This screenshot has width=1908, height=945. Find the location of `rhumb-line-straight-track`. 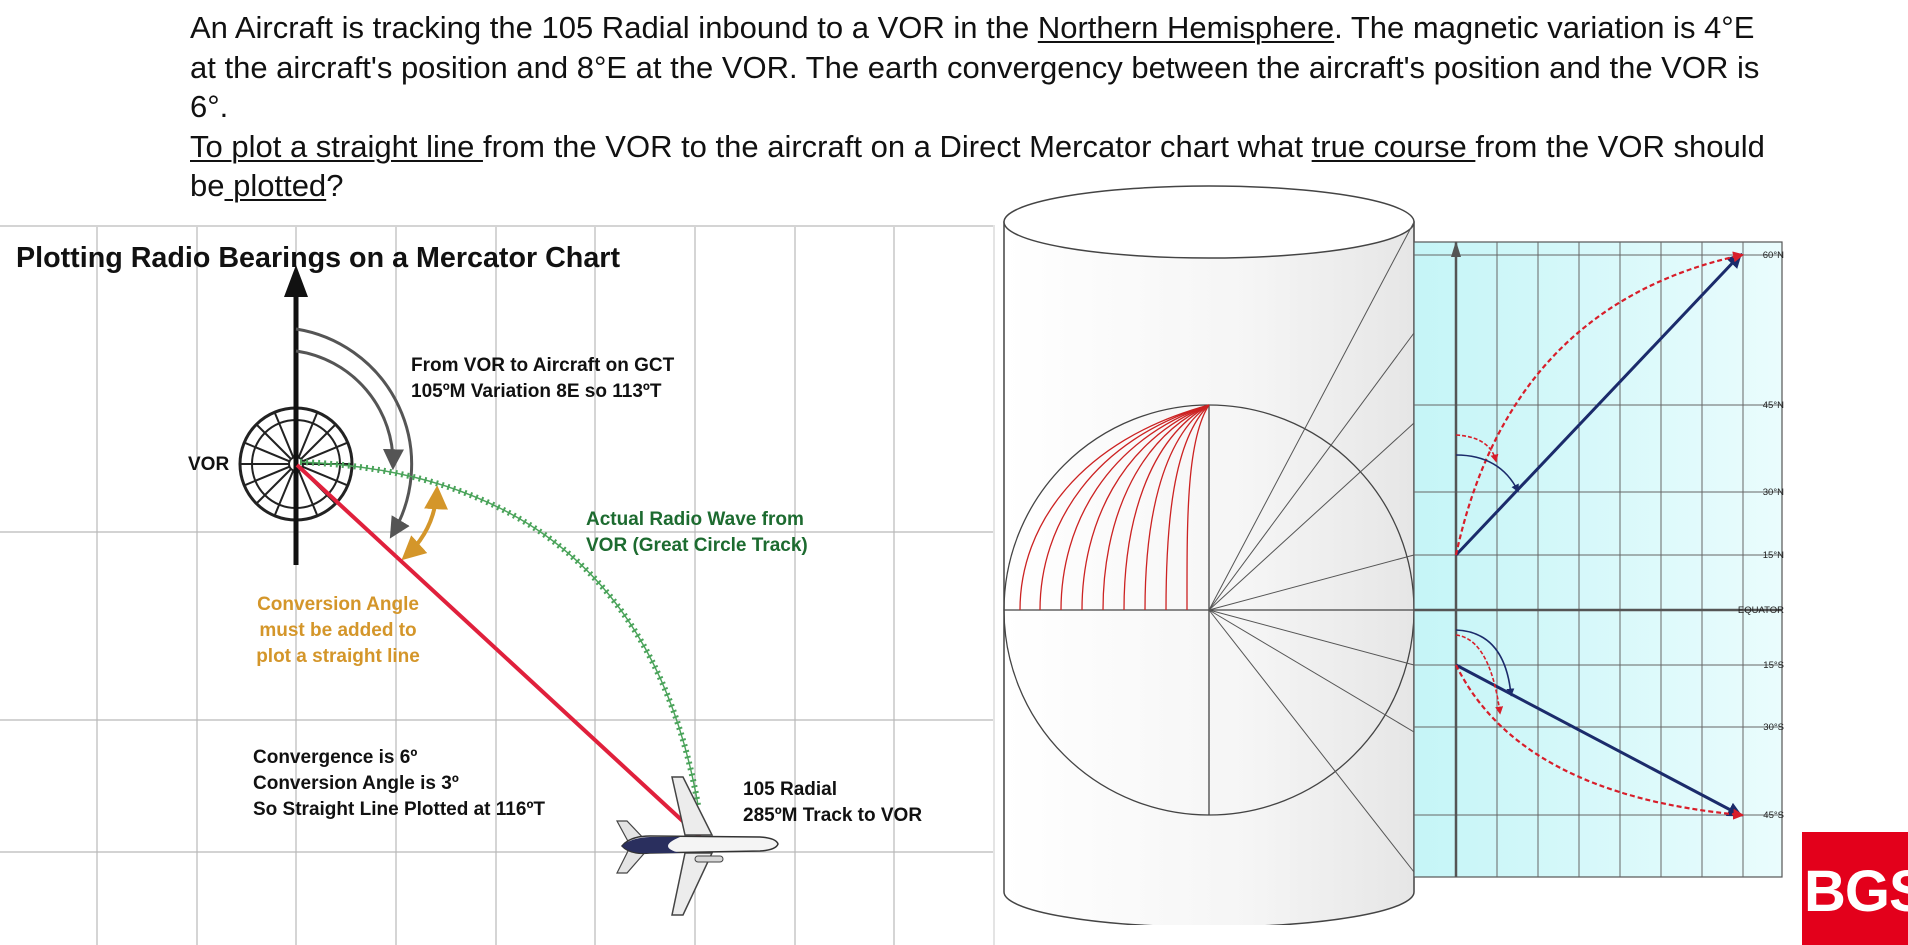

rhumb-line-straight-track is located at coordinates (498, 651).